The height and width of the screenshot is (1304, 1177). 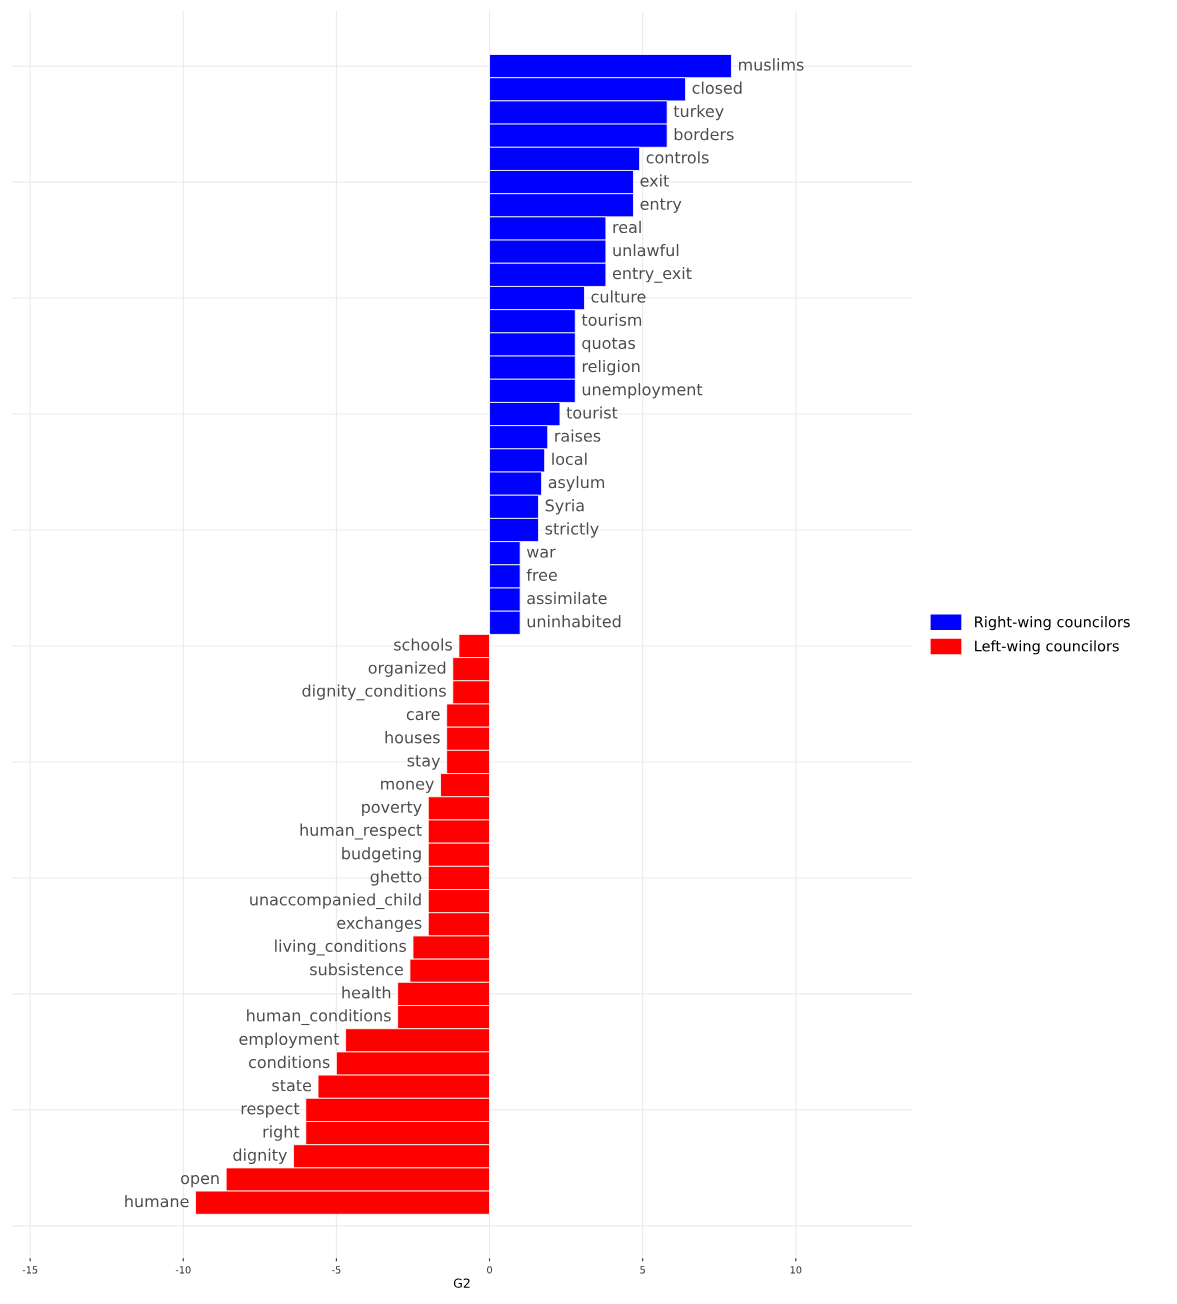 I want to click on y-tick-label: entry, so click(x=661, y=205).